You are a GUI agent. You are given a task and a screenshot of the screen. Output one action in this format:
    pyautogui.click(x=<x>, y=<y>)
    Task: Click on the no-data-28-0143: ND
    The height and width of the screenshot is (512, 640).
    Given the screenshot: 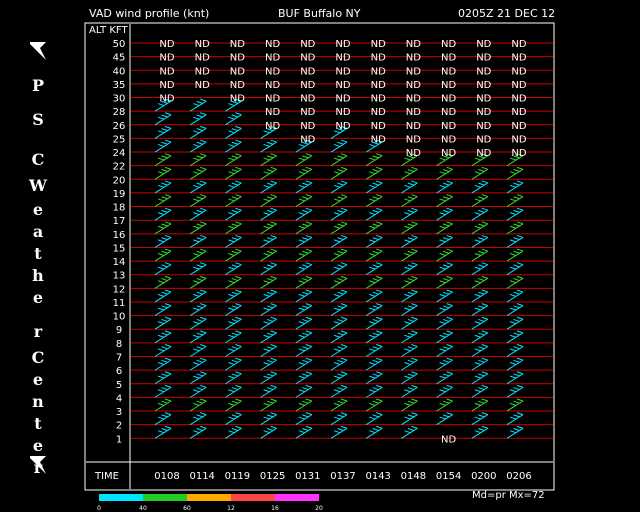 What is the action you would take?
    pyautogui.click(x=378, y=112)
    